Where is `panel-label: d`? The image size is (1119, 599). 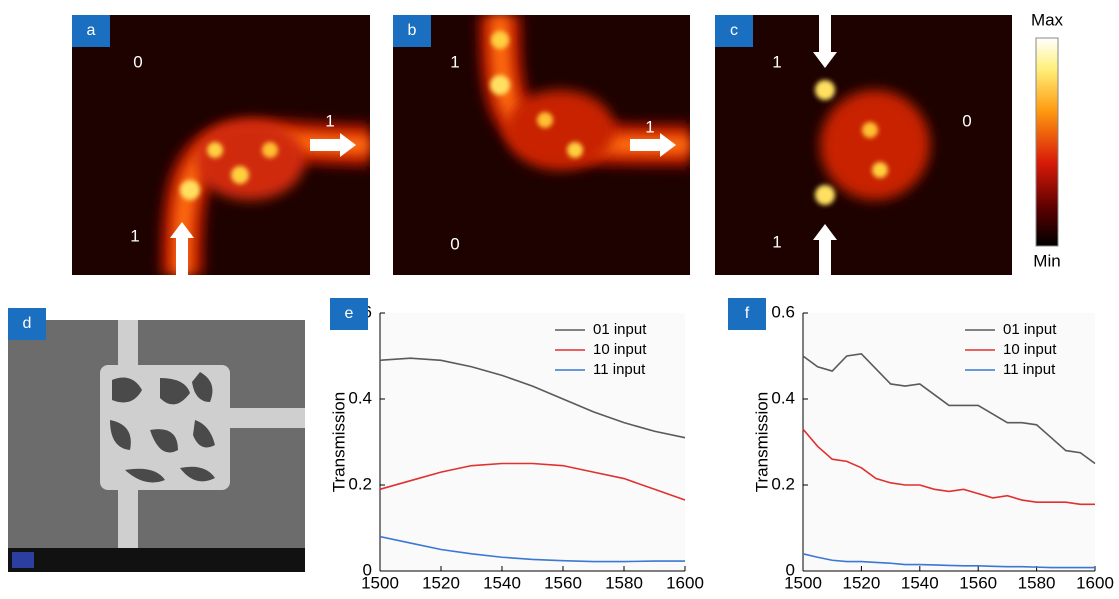
panel-label: d is located at coordinates (27, 323).